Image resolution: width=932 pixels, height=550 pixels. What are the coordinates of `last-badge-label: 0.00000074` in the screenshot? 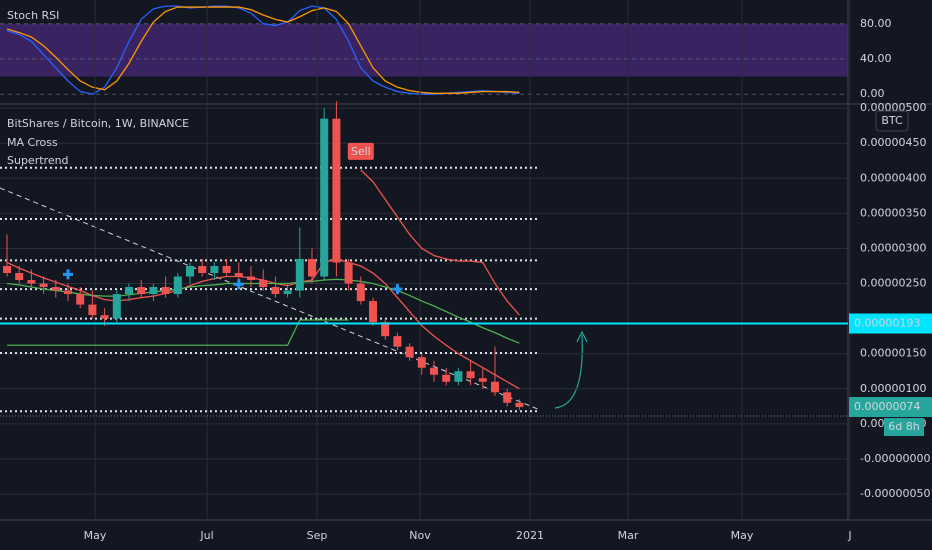 It's located at (887, 406).